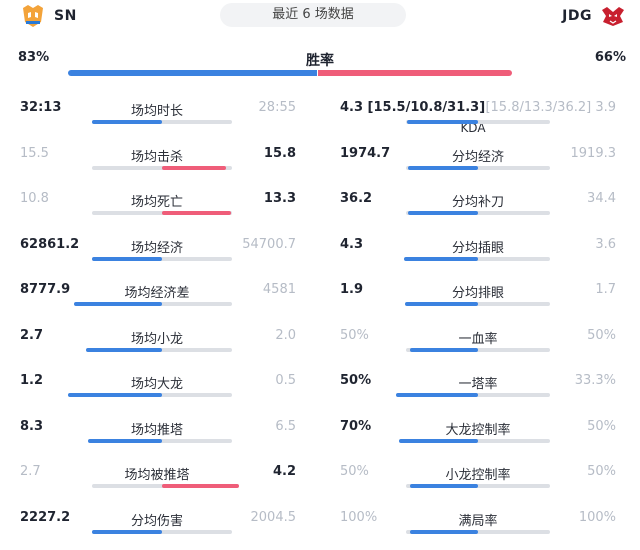 This screenshot has width=640, height=550. I want to click on stat-right-value: 34.4, so click(601, 198).